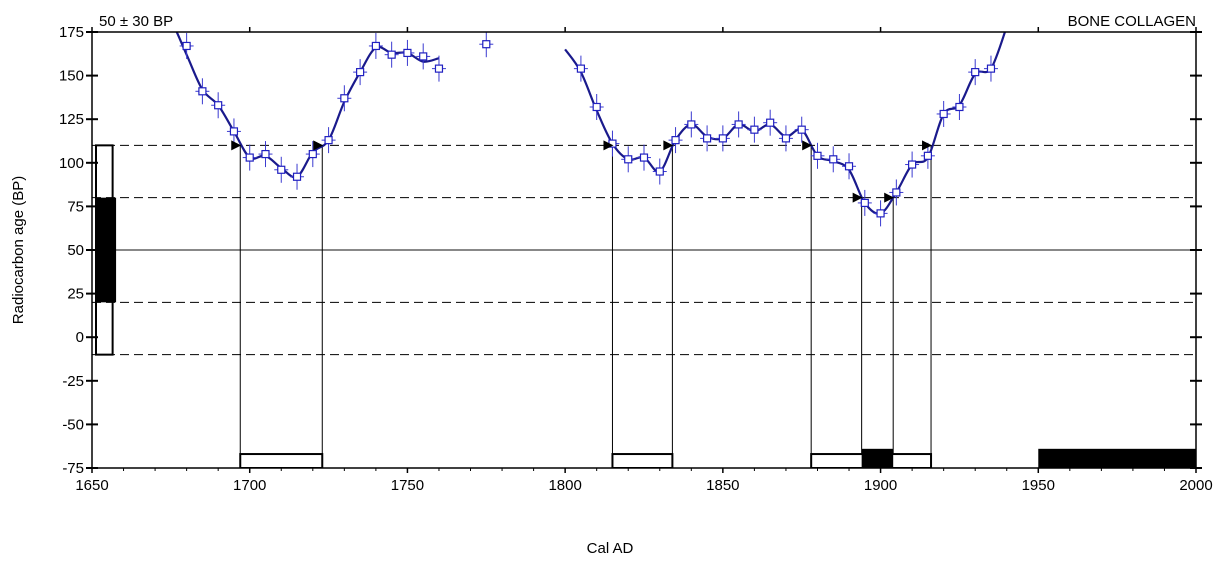 The image size is (1220, 561). Describe the element at coordinates (73, 381) in the screenshot. I see `y-tick-label: -25` at that location.